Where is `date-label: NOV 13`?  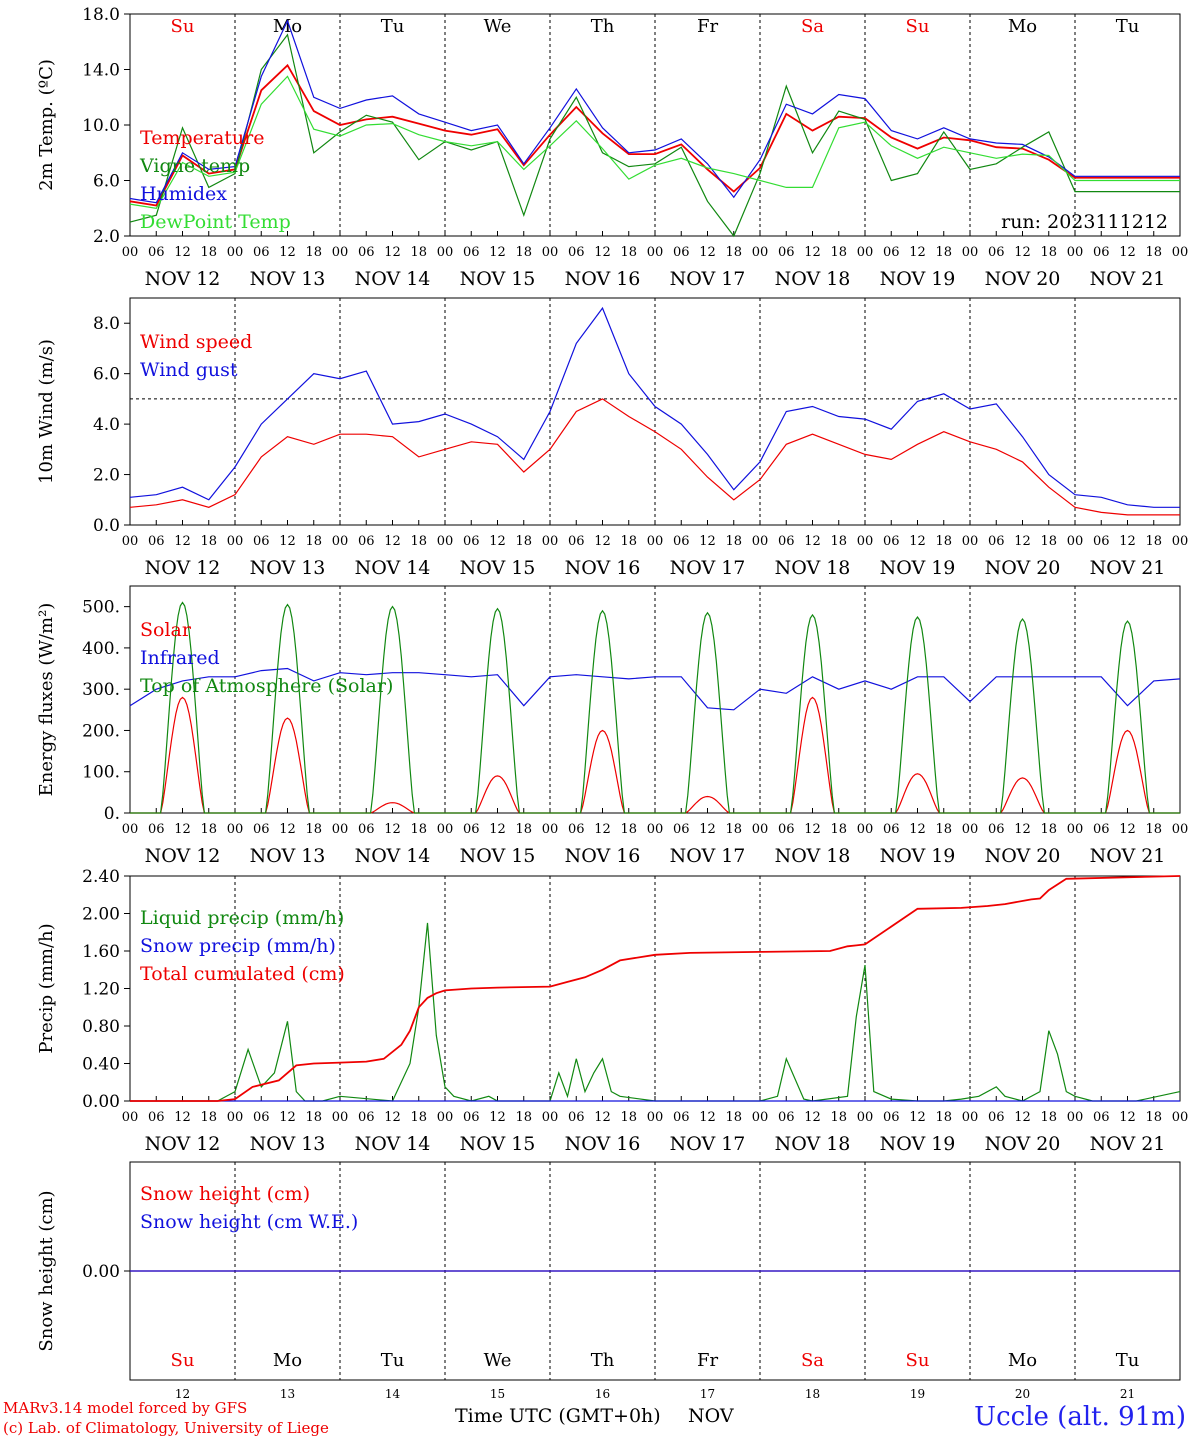 date-label: NOV 13 is located at coordinates (288, 279).